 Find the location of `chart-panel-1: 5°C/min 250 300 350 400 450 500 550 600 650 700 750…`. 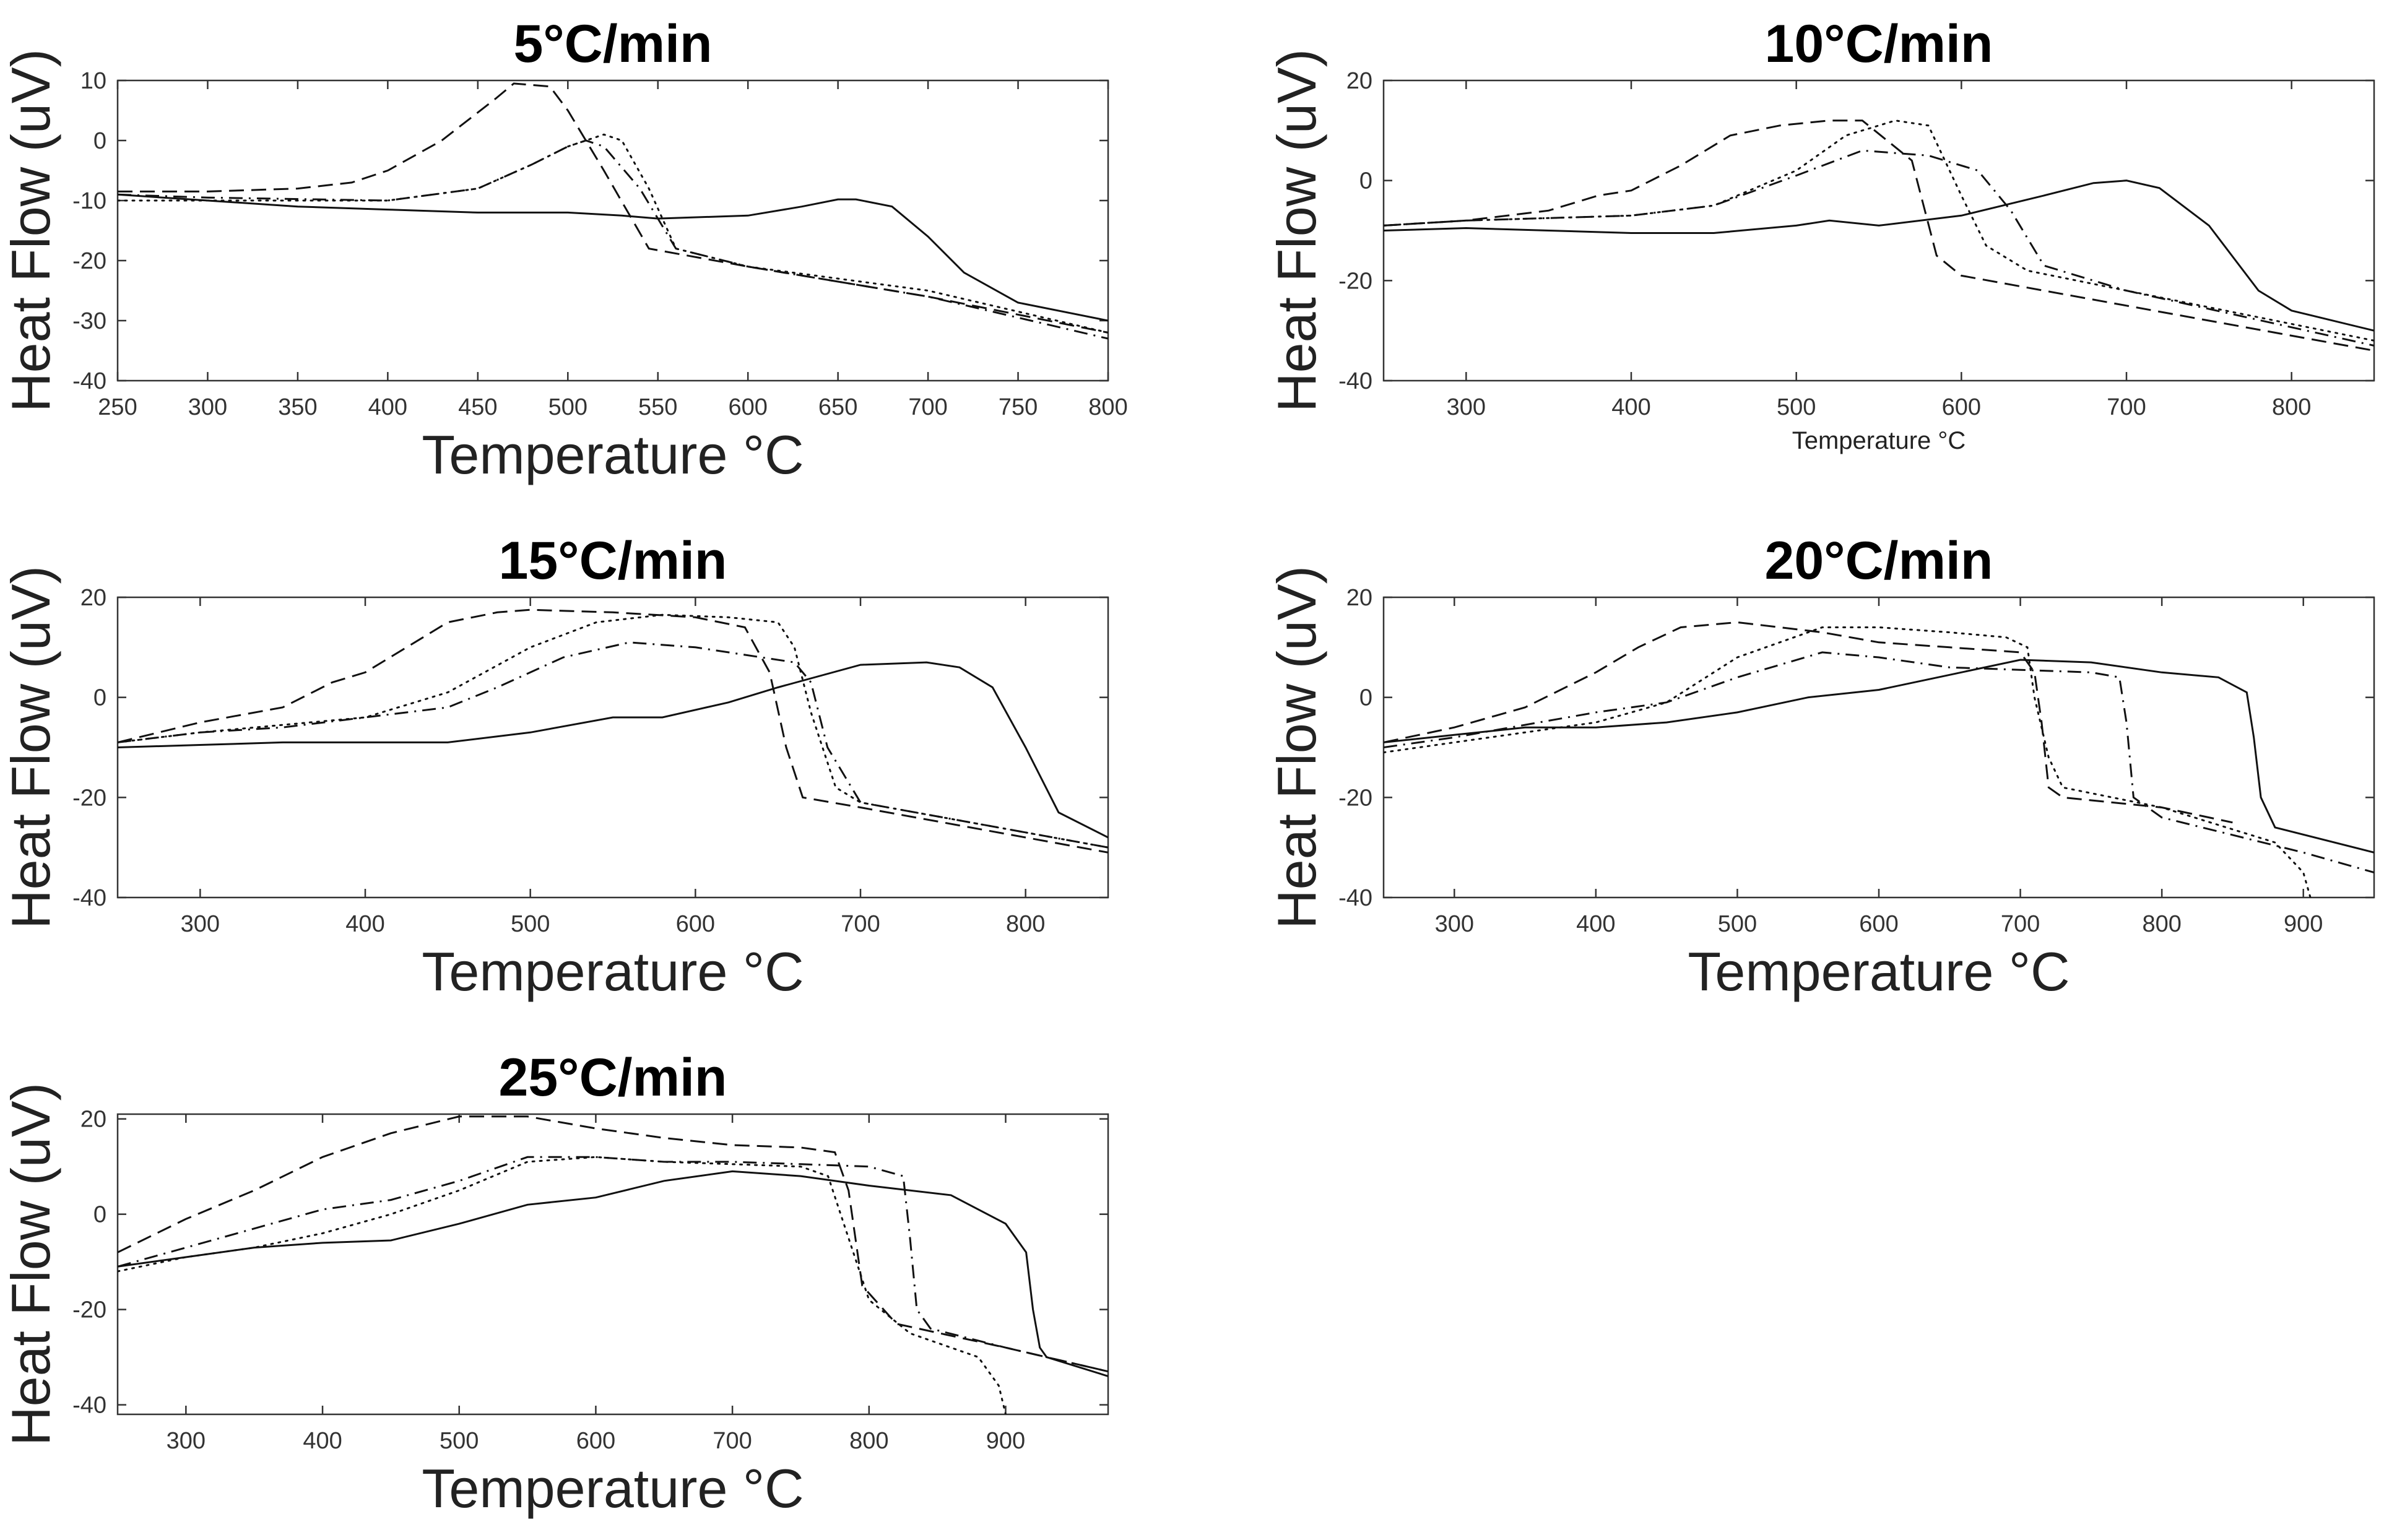

chart-panel-1: 5°C/min 250 300 350 400 450 500 550 600 650 700 750… is located at coordinates (564, 250).